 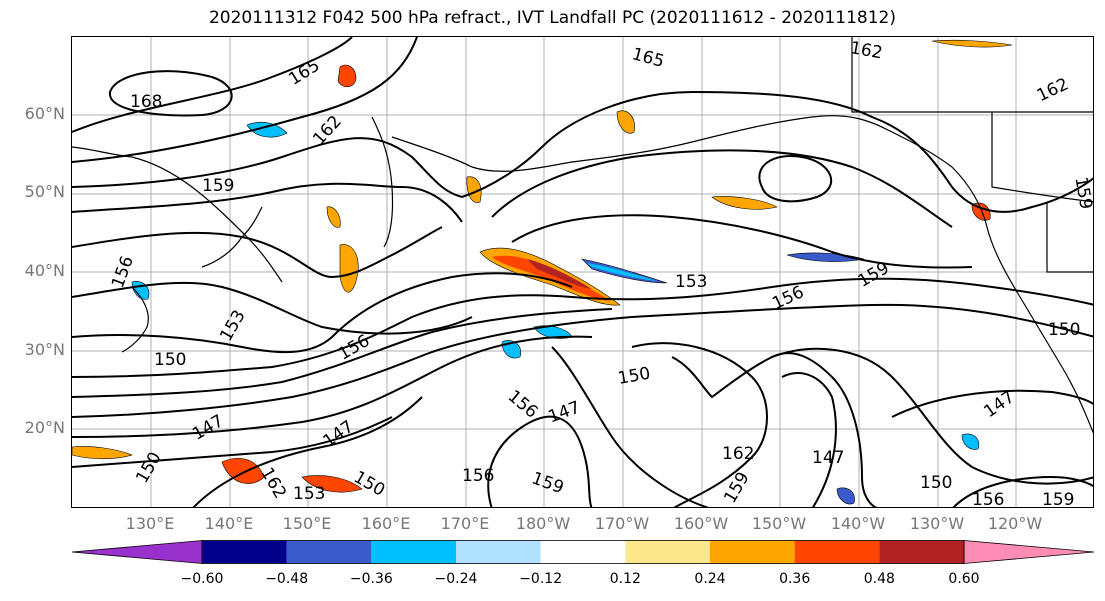 I want to click on lon-label-140w: 140°W, so click(x=858, y=523).